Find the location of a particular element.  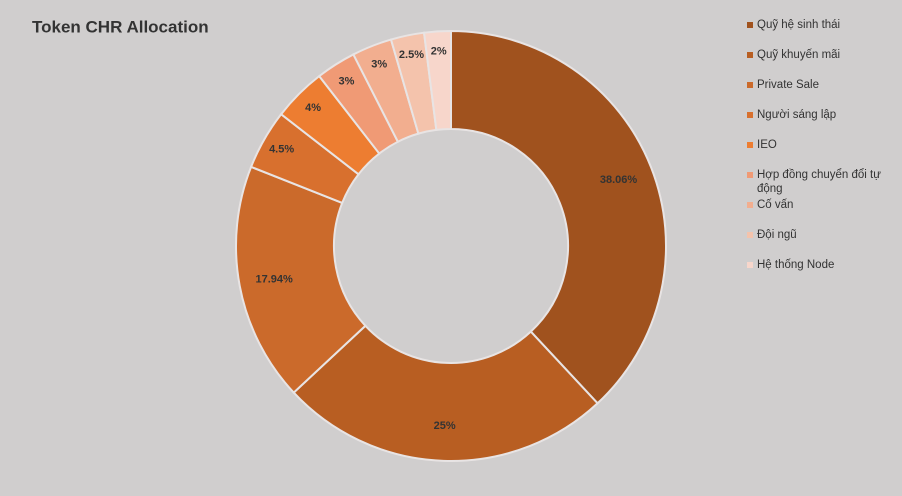

legend-label: Đội ngũ is located at coordinates (777, 235).